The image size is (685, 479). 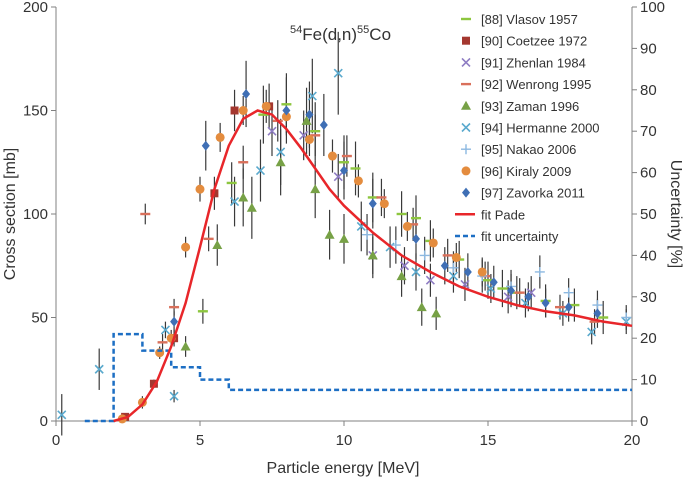 I want to click on data-point-s2-p2, so click(x=338, y=177).